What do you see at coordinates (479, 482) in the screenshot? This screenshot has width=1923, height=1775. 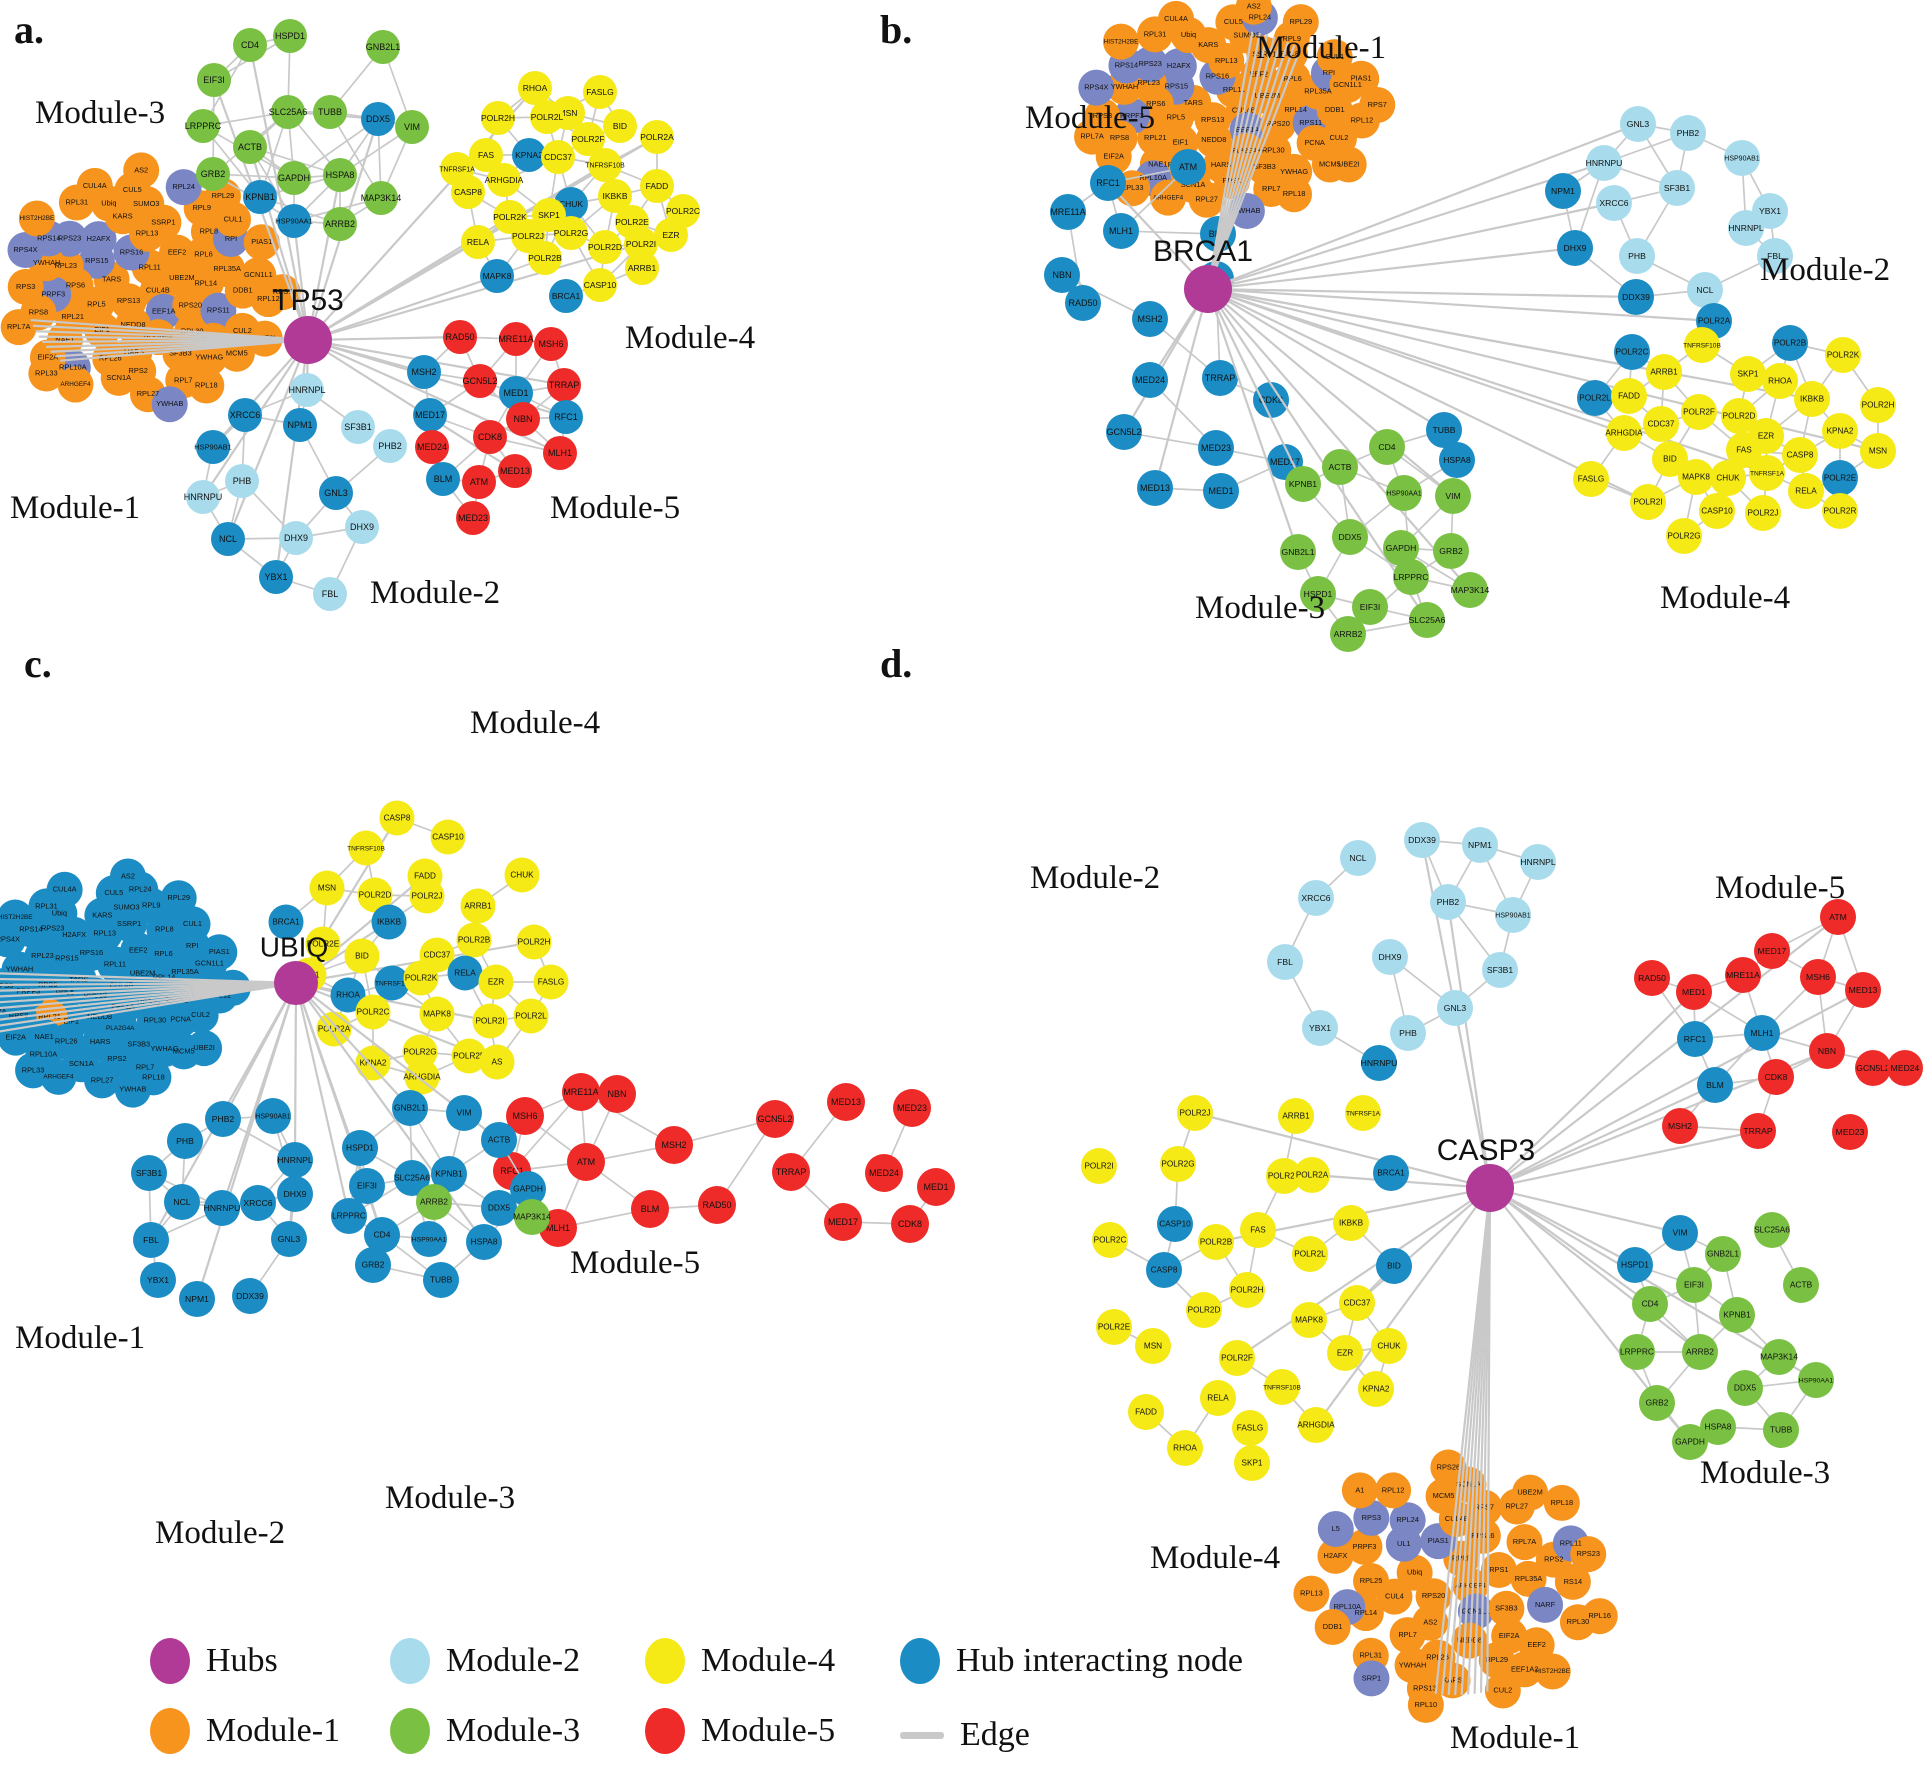 I see `node-ATM` at bounding box center [479, 482].